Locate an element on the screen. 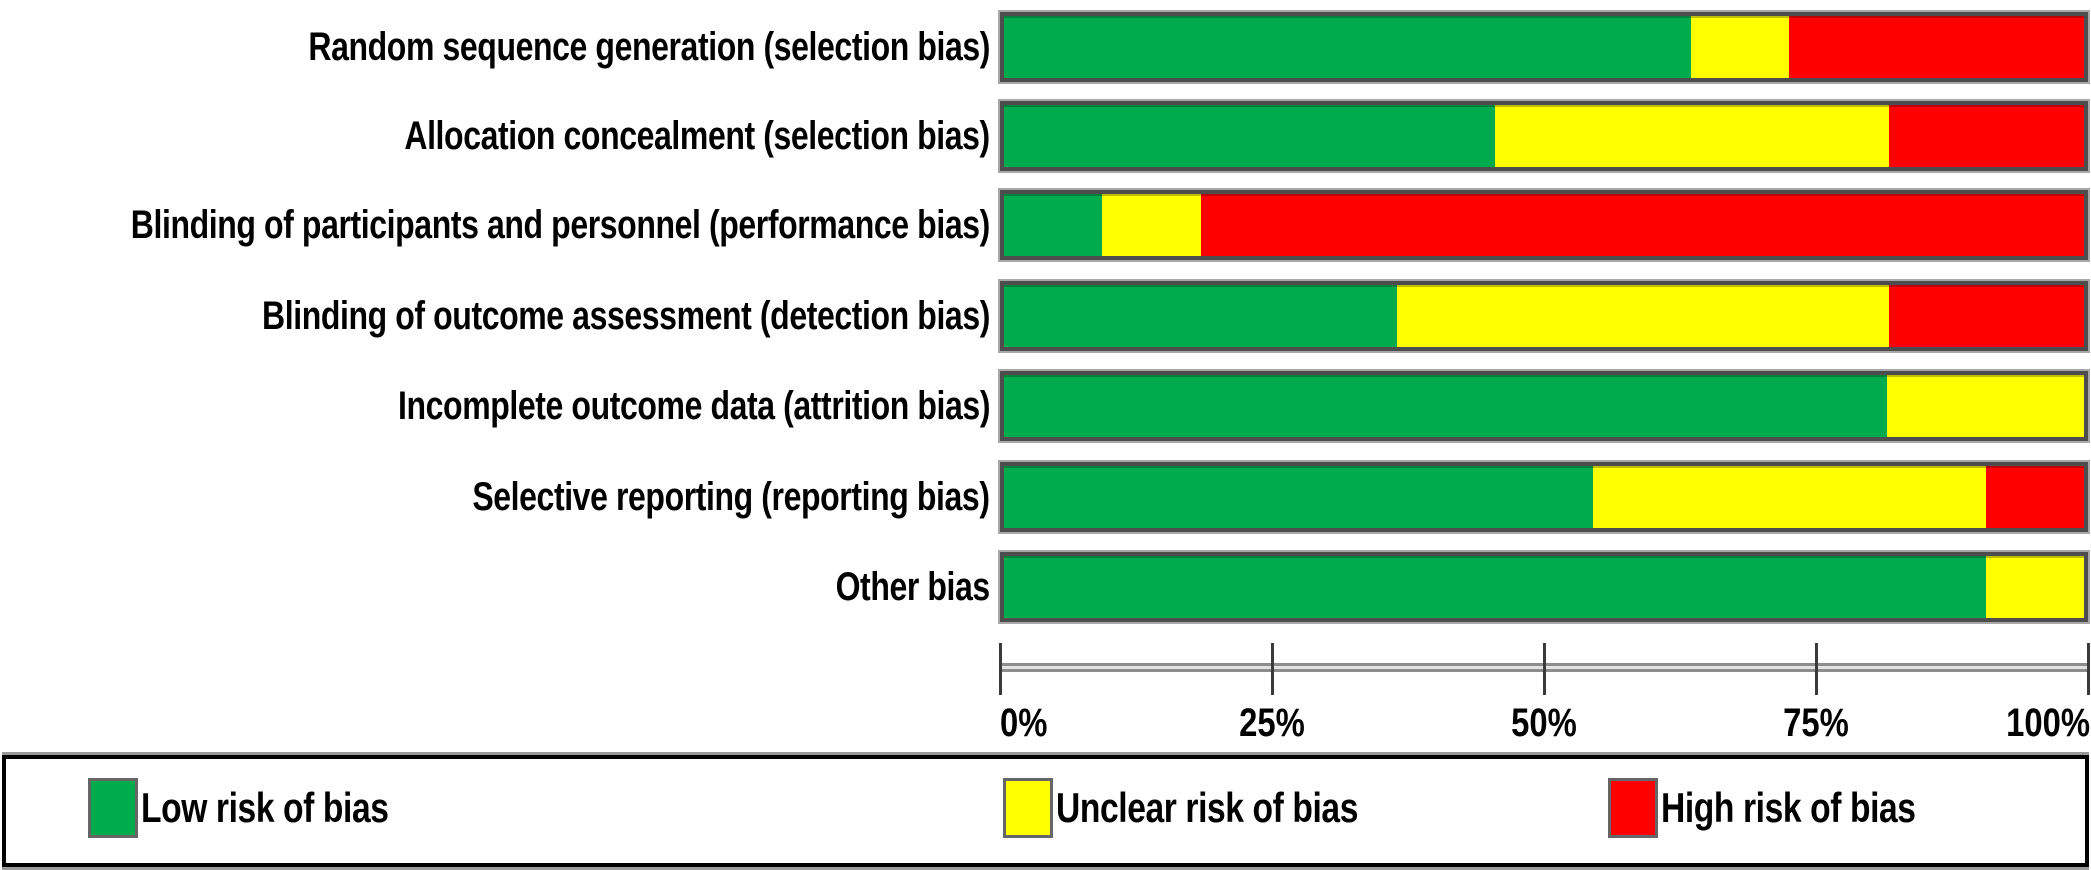 The image size is (2091, 870). category-label: Incomplete outcome data (attrition bias) is located at coordinates (693, 406).